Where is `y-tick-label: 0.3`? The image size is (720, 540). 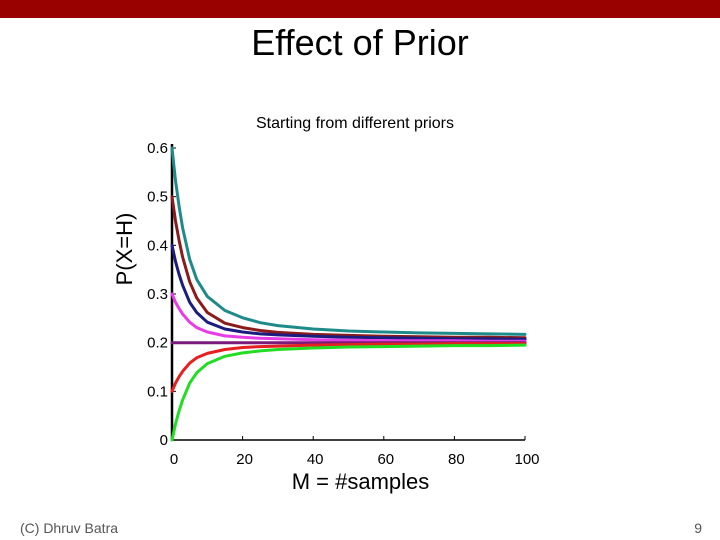 y-tick-label: 0.3 is located at coordinates (157, 294).